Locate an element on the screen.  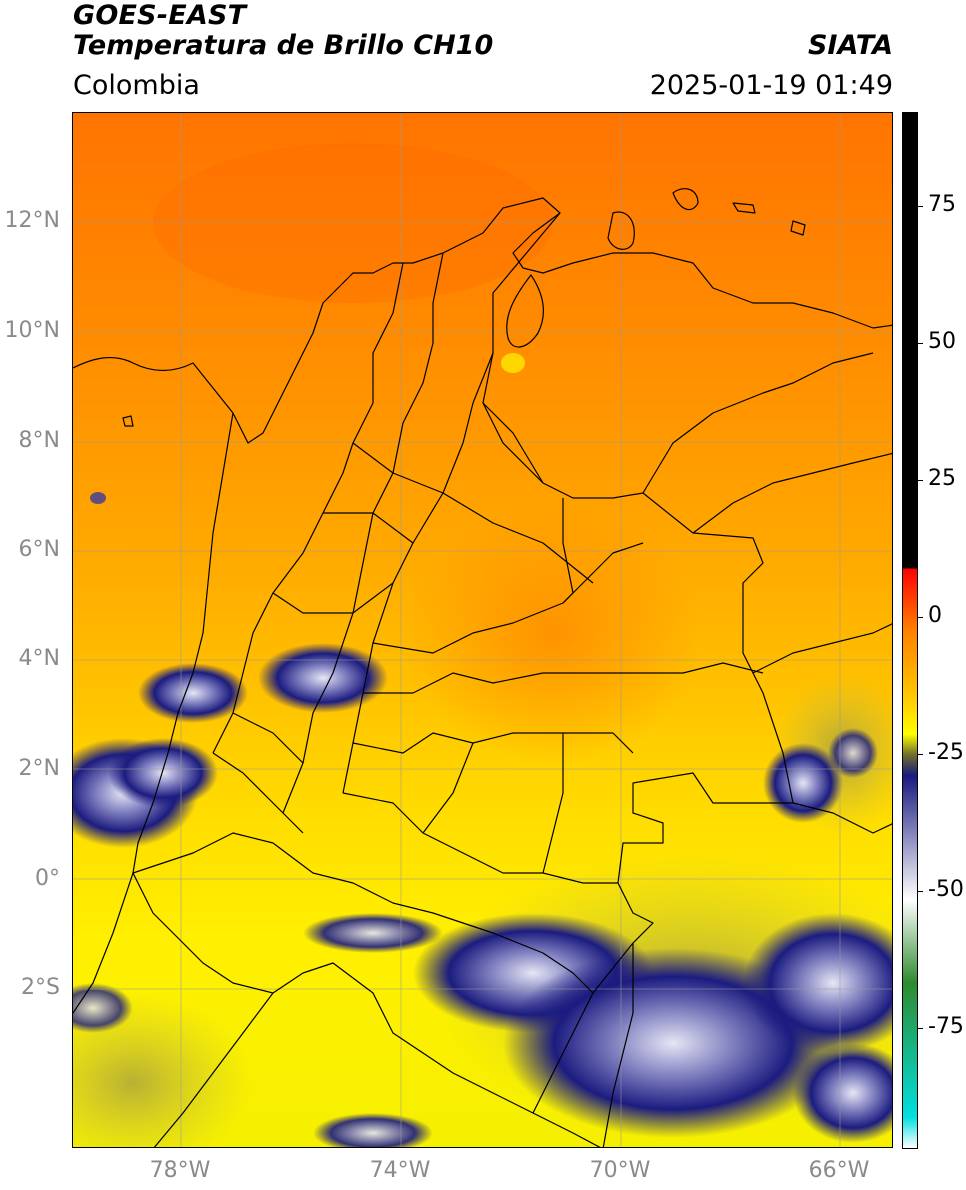
temperature-colorbar is located at coordinates (910, 630).